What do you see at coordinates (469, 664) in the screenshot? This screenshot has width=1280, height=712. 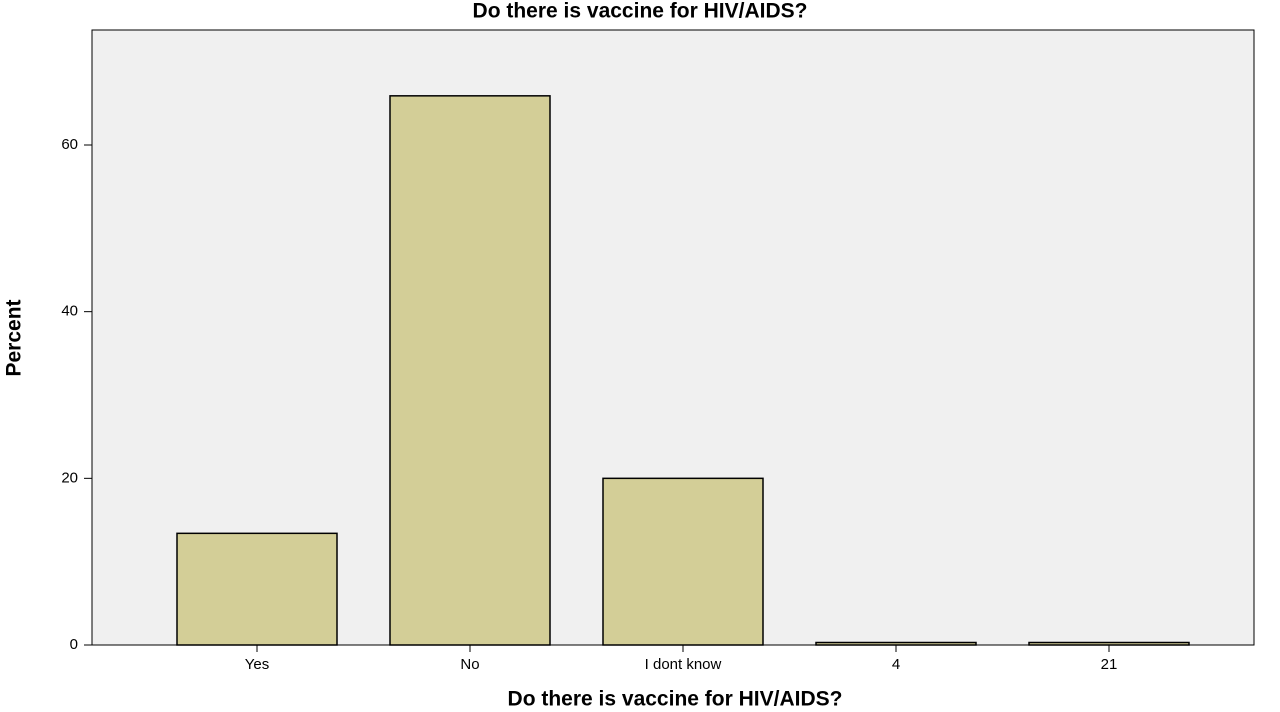 I see `x-tick-label: No` at bounding box center [469, 664].